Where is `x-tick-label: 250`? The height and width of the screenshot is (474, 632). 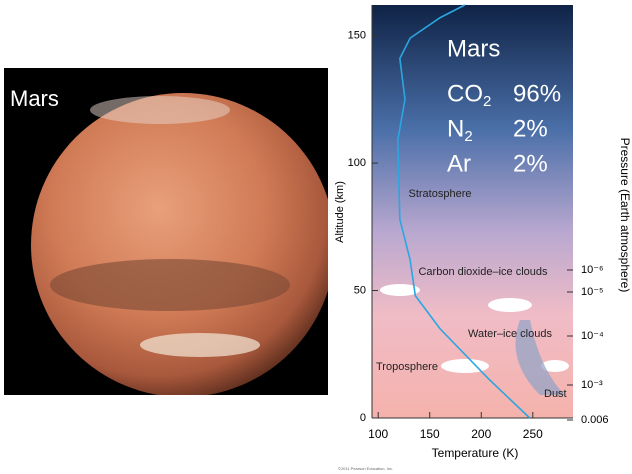
x-tick-label: 250 is located at coordinates (533, 434).